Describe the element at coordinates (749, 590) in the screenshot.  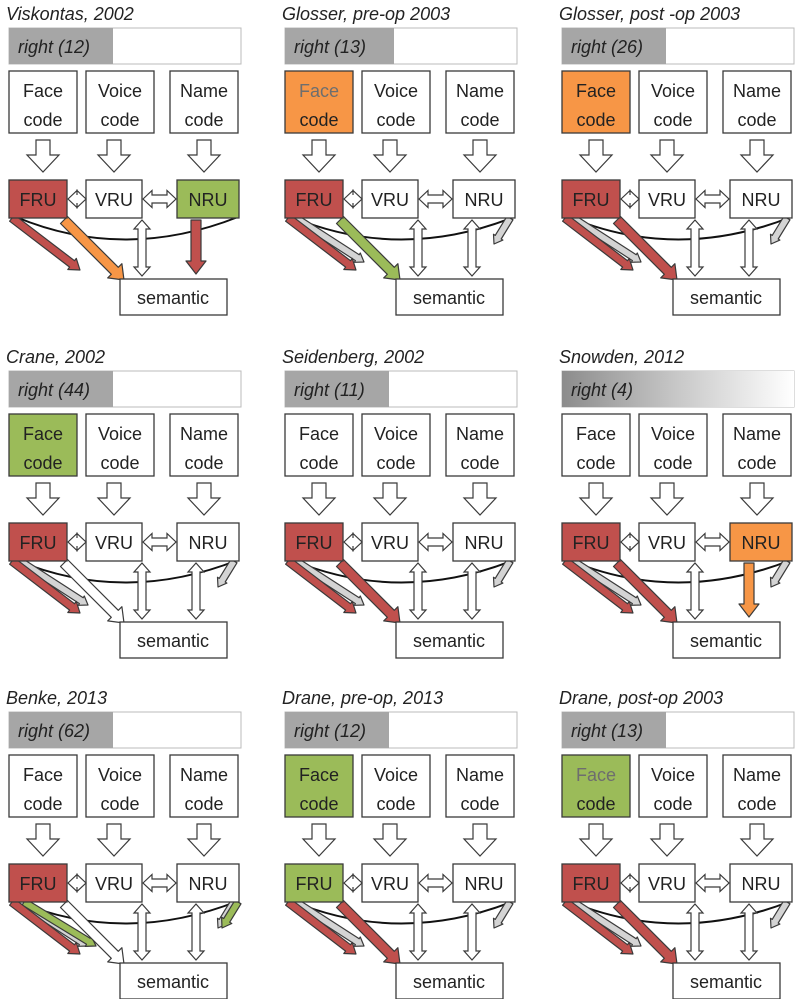
I see `nru-to-semantic-arrow` at that location.